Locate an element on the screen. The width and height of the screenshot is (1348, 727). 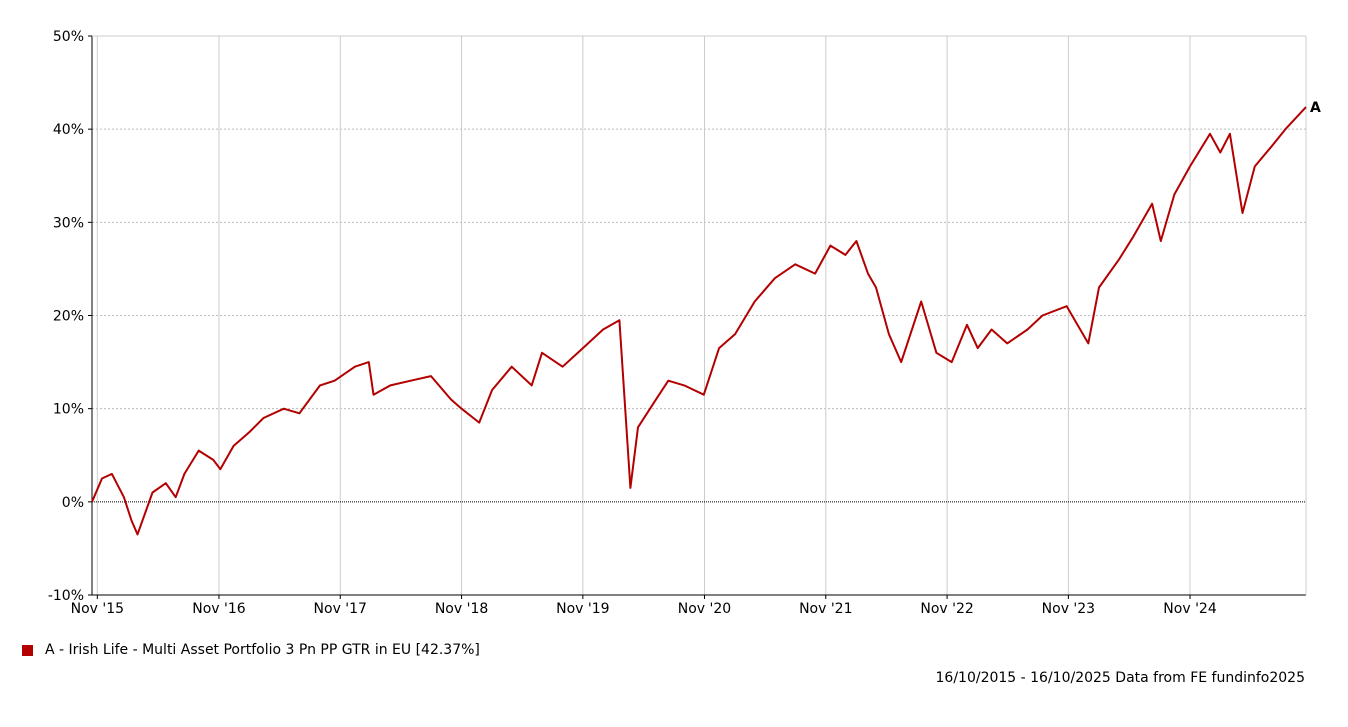
y-tick-label: 0% is located at coordinates (73, 503).